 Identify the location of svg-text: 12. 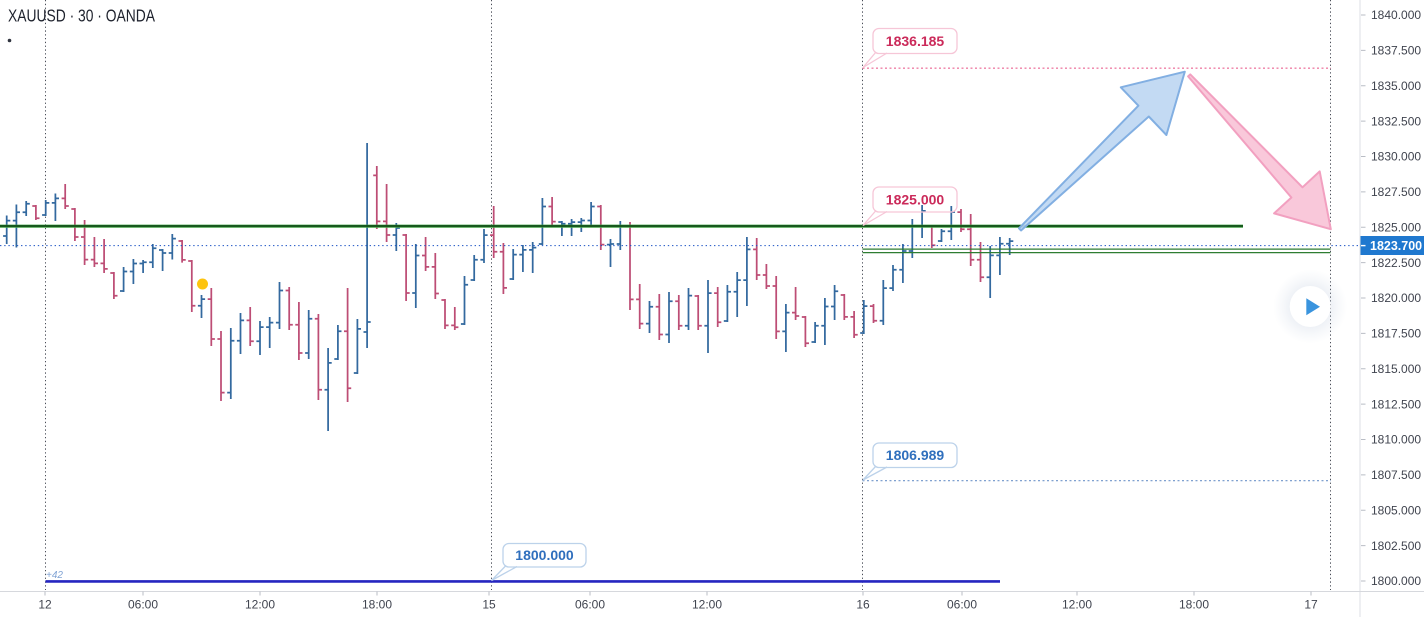
(45, 605).